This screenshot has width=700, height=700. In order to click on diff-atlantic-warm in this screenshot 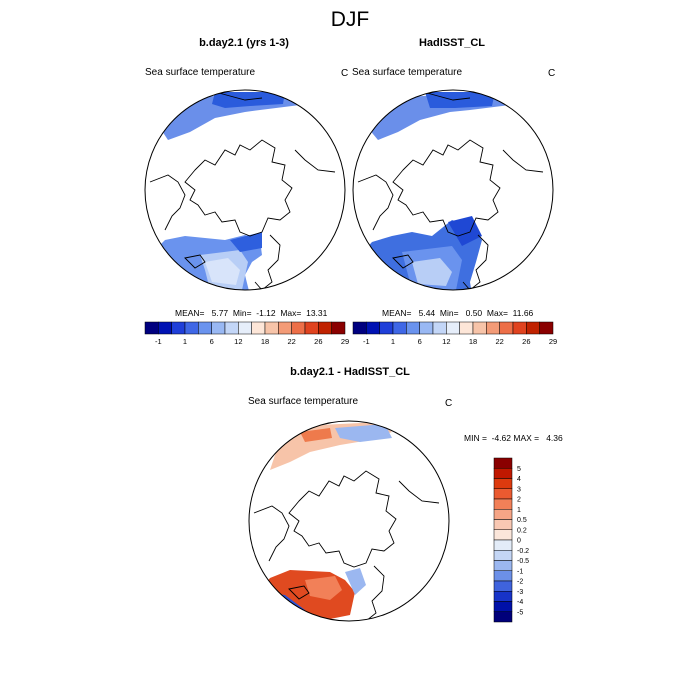, I will do `click(306, 595)`.